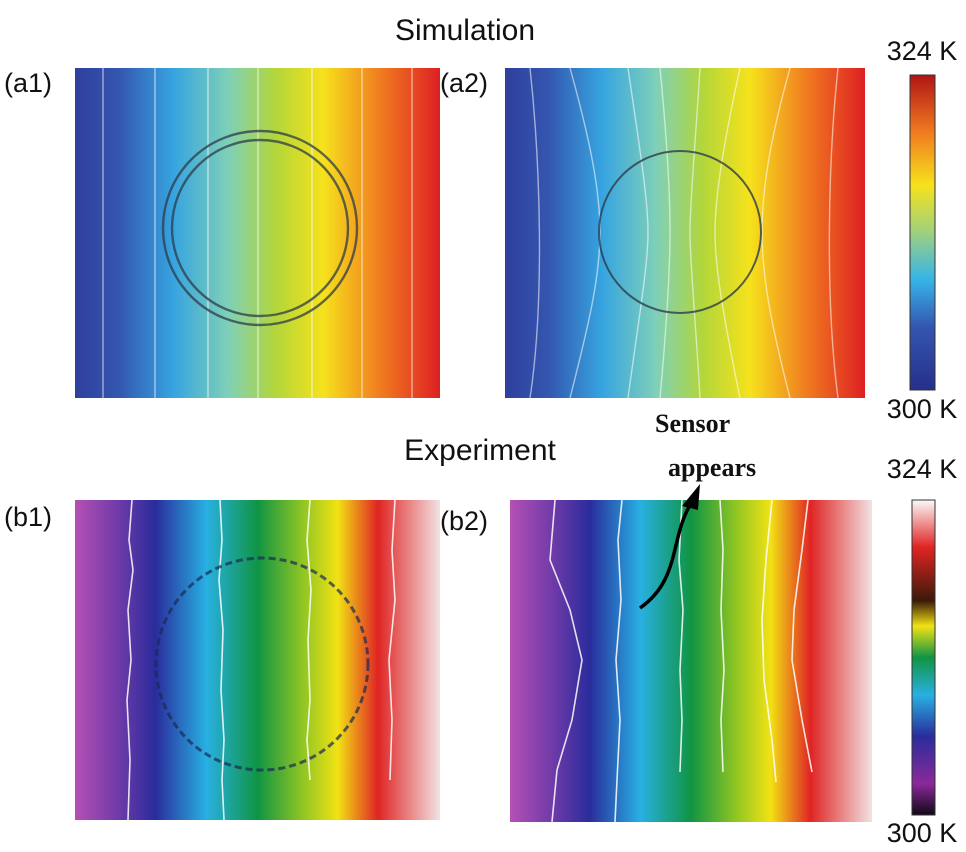 This screenshot has width=966, height=852. Describe the element at coordinates (692, 423) in the screenshot. I see `annotation: Sensor` at that location.